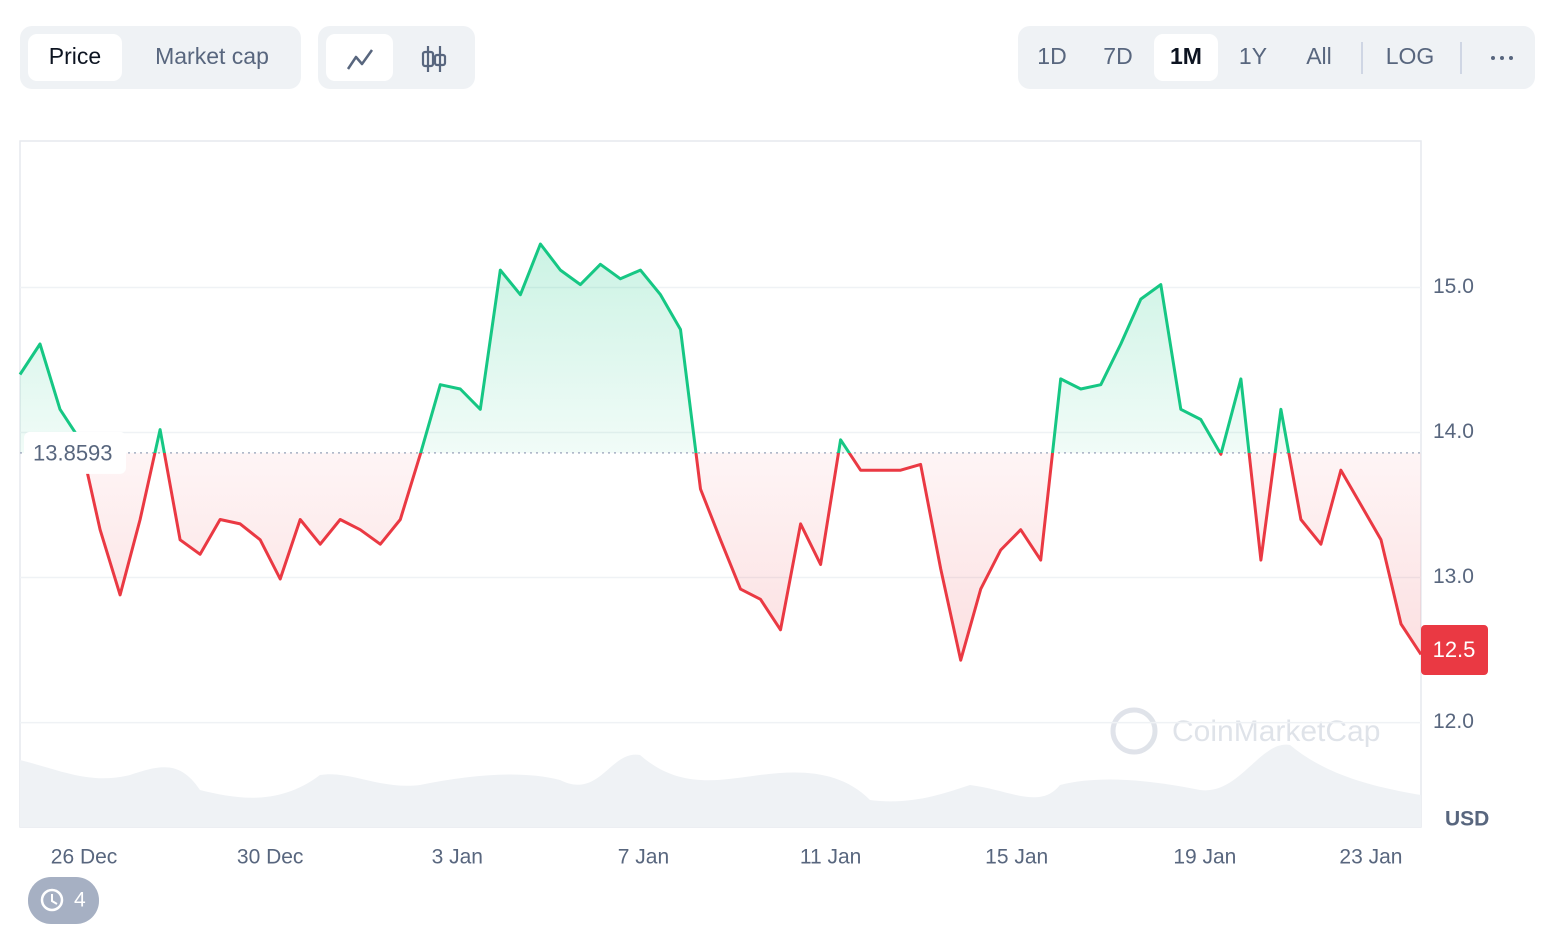 The height and width of the screenshot is (940, 1554). What do you see at coordinates (1453, 576) in the screenshot?
I see `y-tick-label: 13.0` at bounding box center [1453, 576].